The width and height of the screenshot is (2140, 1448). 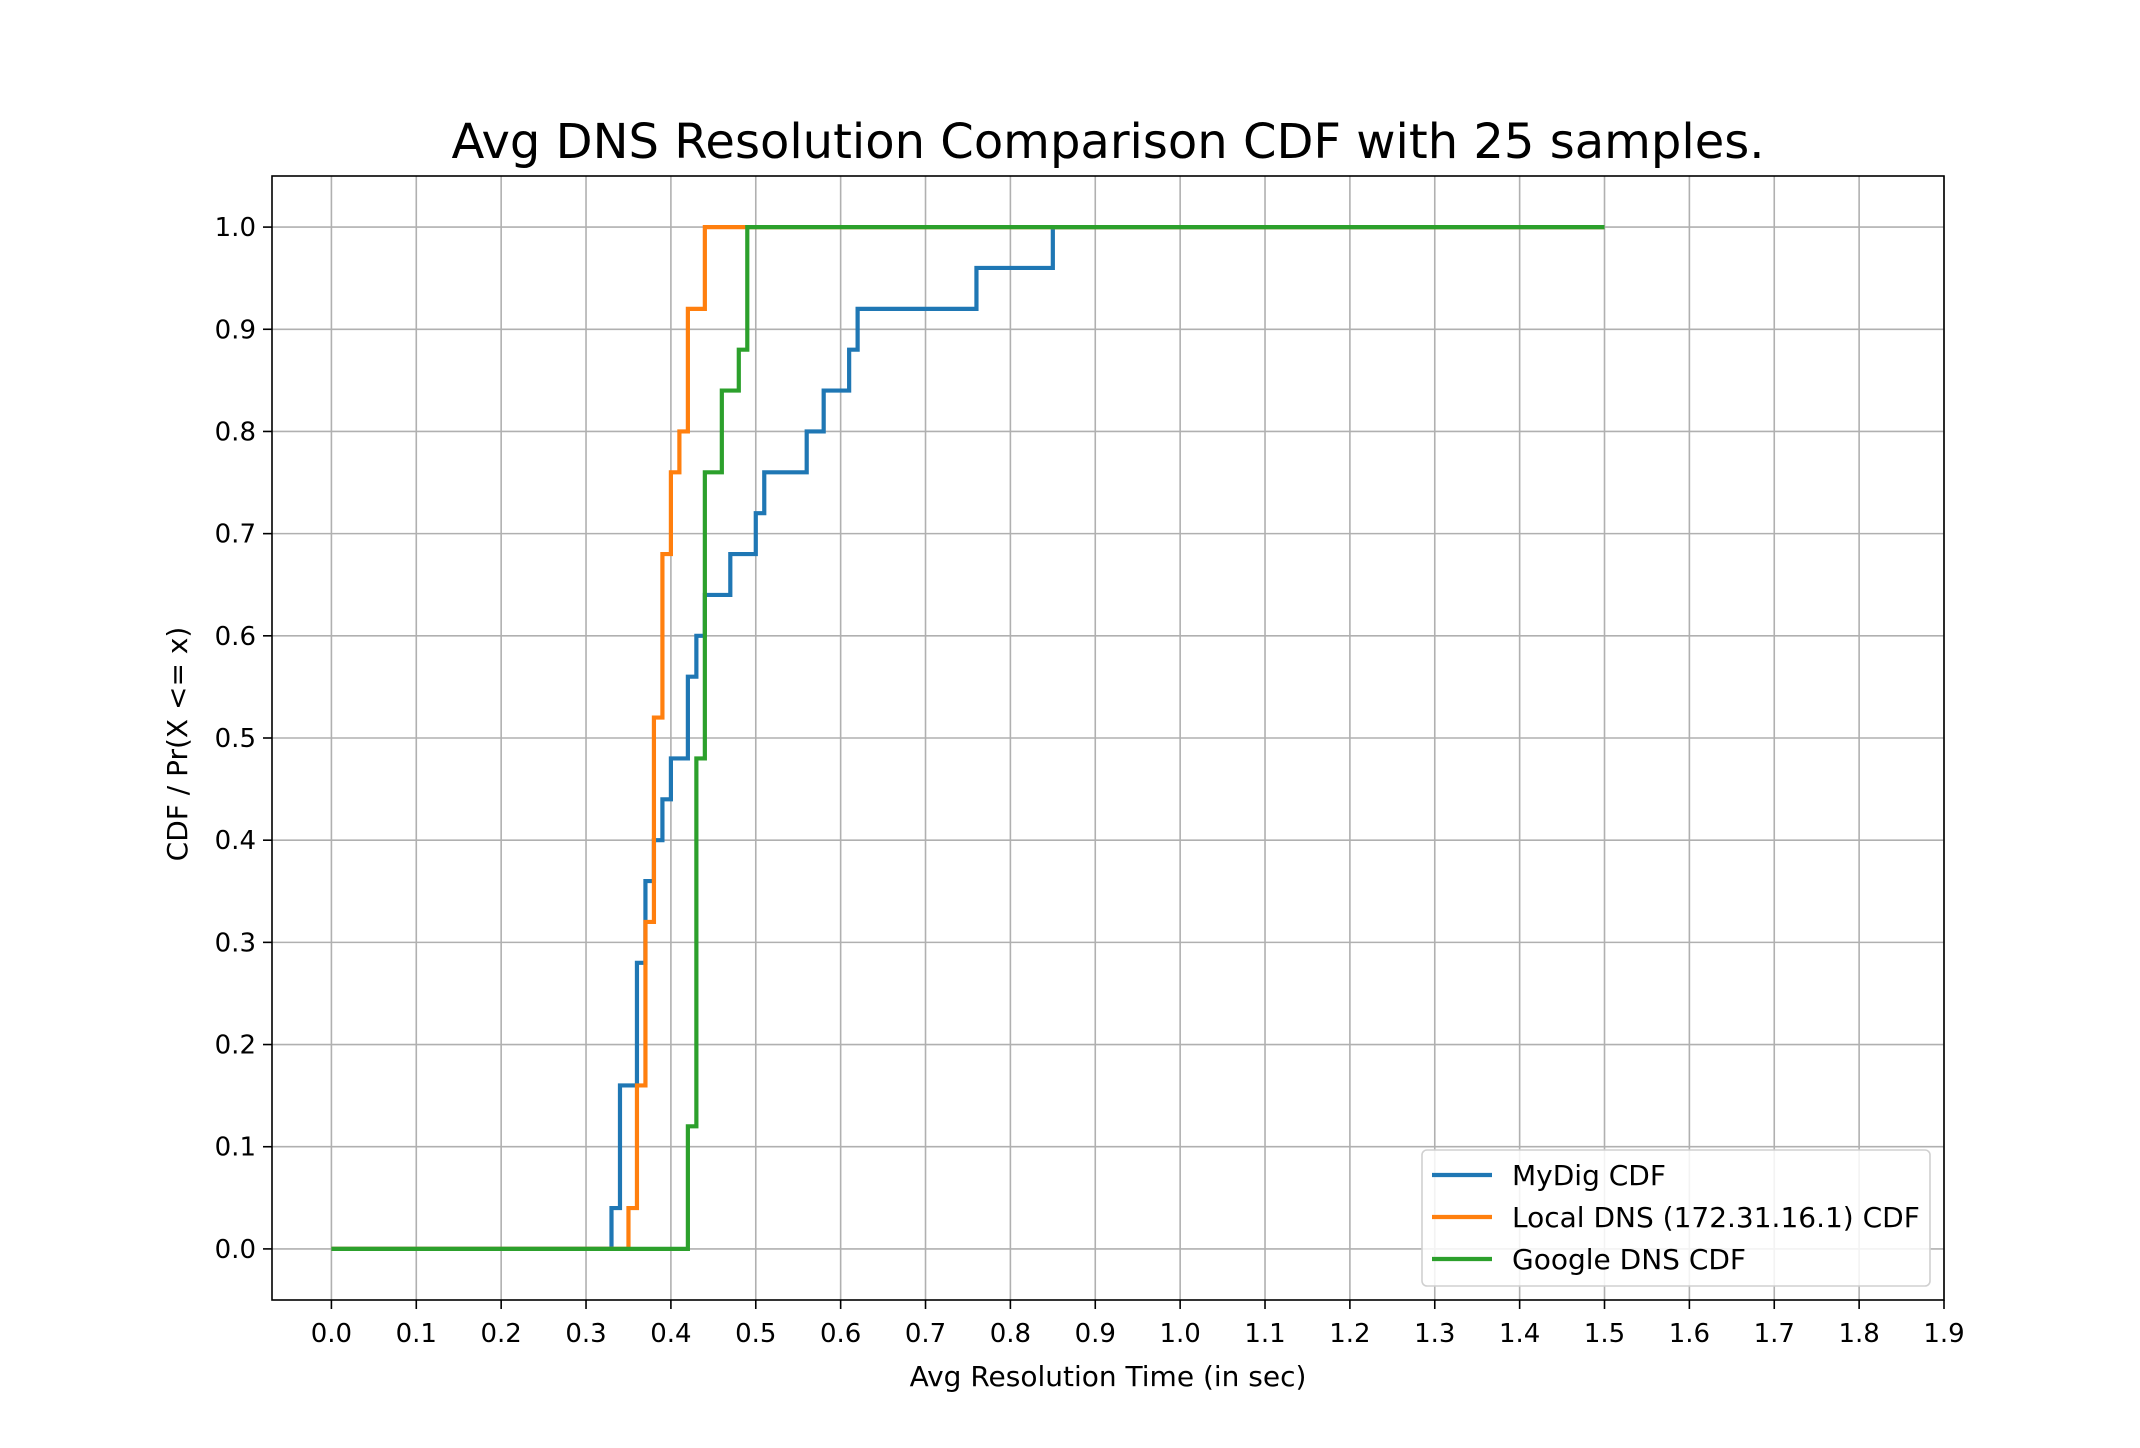 What do you see at coordinates (331, 1334) in the screenshot?
I see `x-tick-label: 0.0` at bounding box center [331, 1334].